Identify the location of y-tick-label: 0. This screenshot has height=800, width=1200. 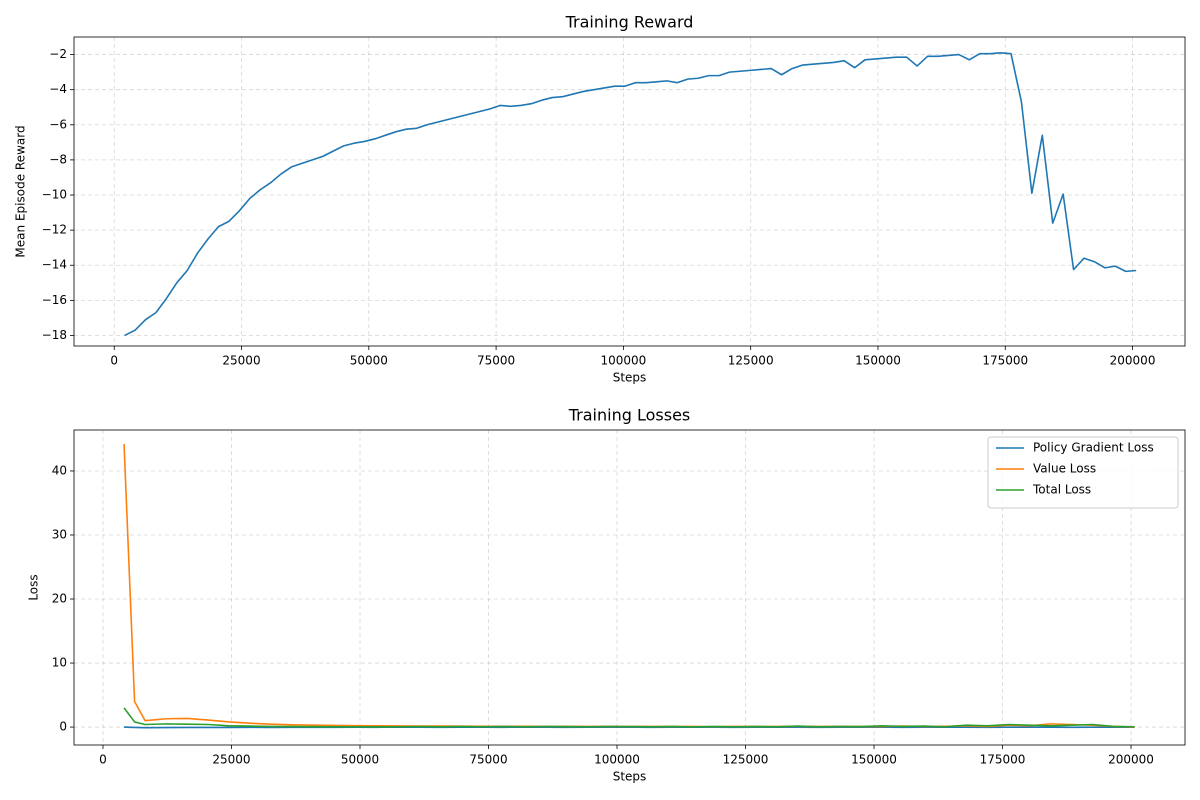
(63, 727).